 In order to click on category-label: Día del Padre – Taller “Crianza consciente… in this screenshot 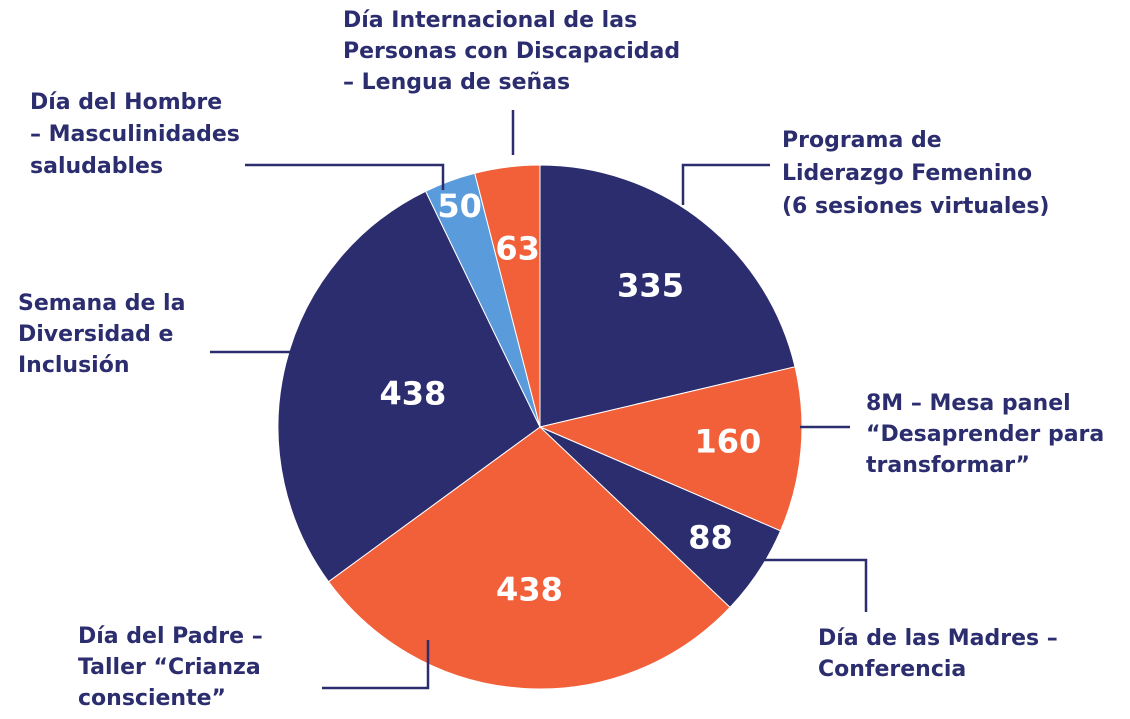, I will do `click(170, 667)`.